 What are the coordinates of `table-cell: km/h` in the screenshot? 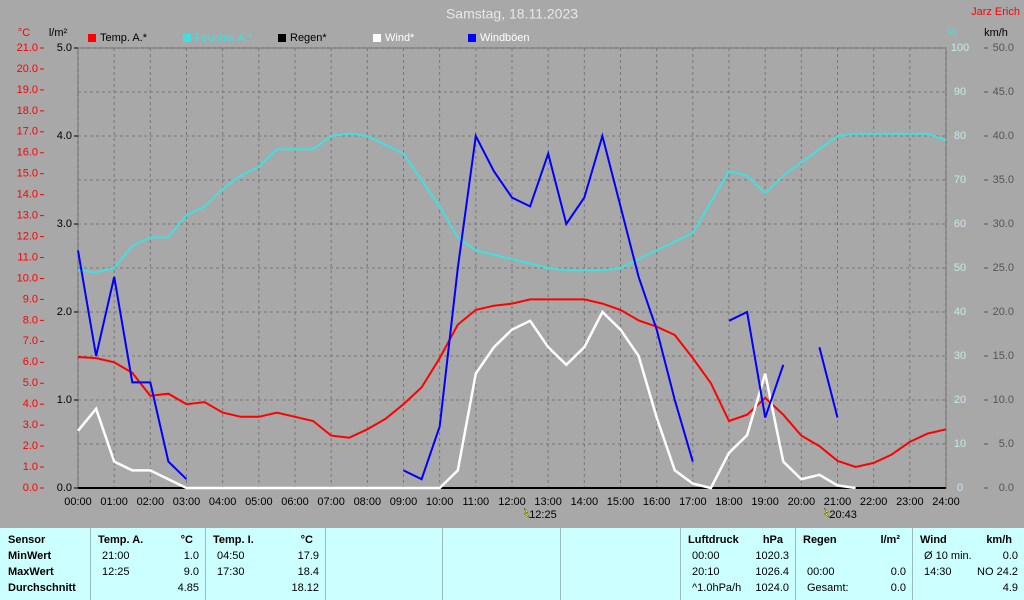 It's located at (999, 540).